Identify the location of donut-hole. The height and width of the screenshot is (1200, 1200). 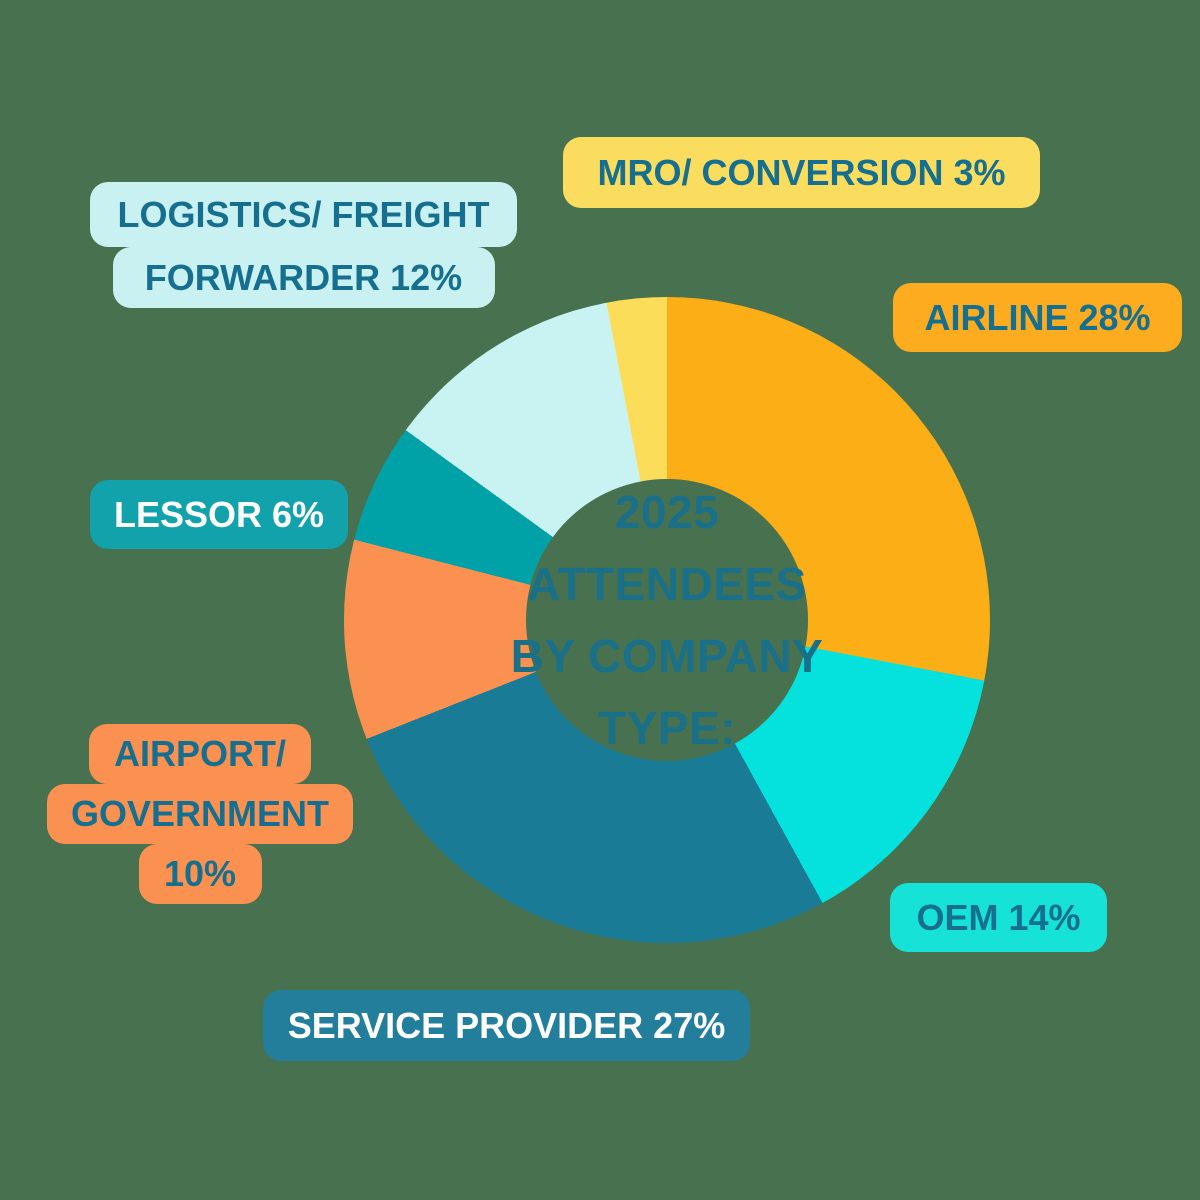
(667, 620).